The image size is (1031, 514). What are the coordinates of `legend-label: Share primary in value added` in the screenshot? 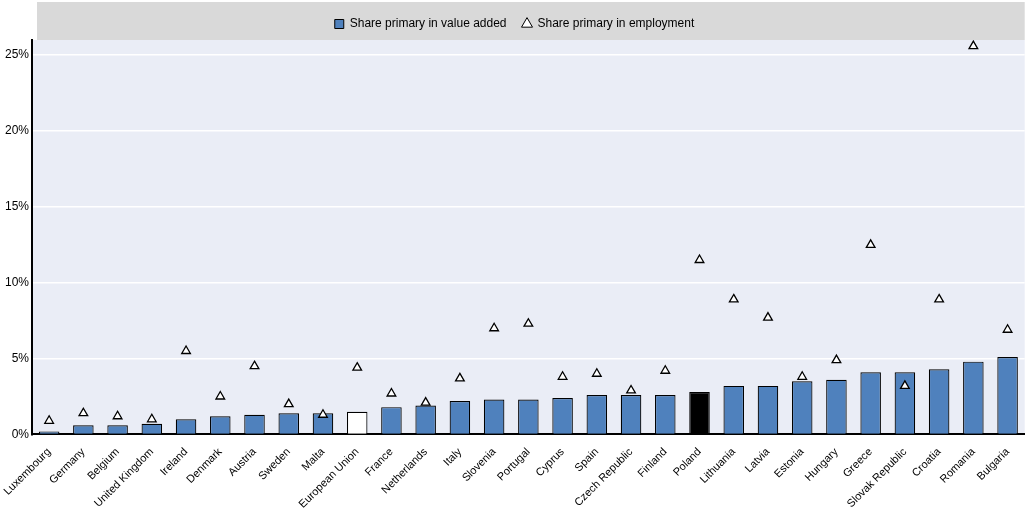 It's located at (428, 23).